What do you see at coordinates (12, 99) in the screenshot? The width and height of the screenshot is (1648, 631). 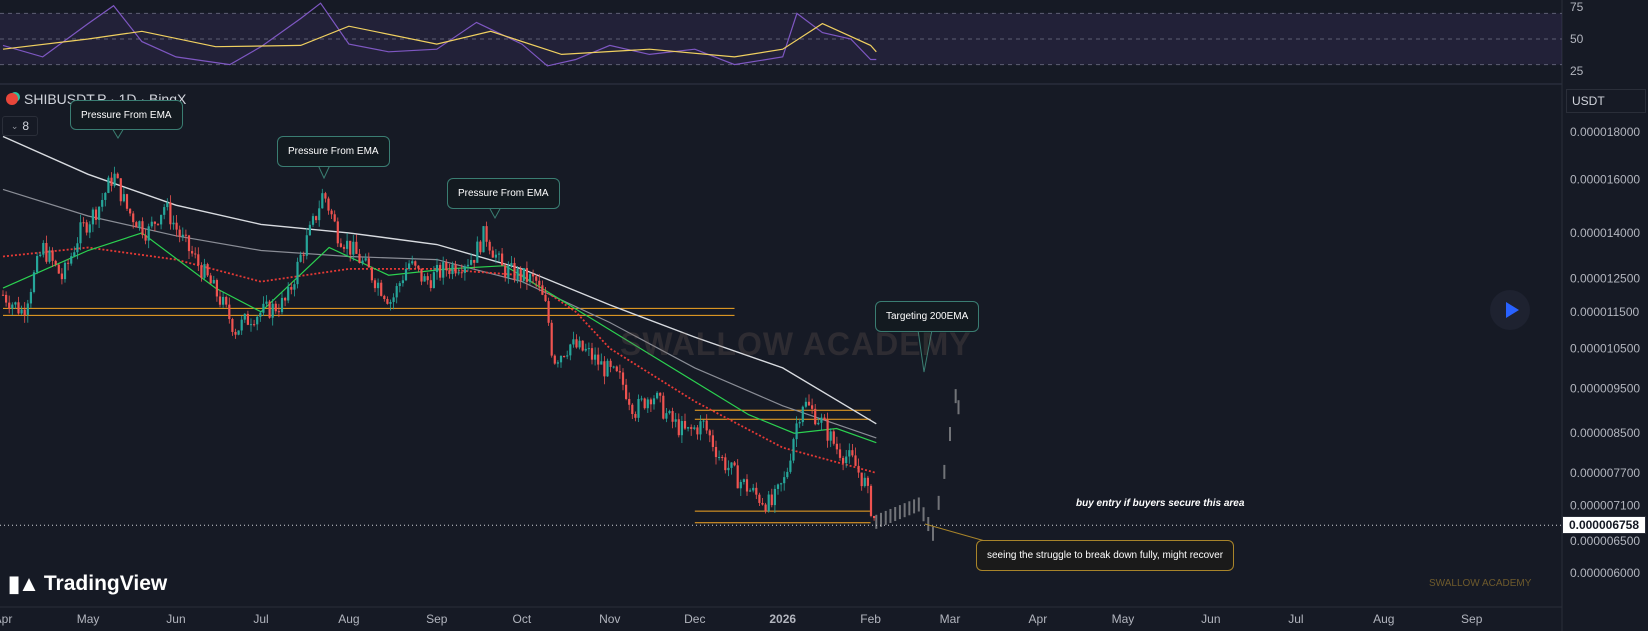 I see `symbol-logo-icon` at bounding box center [12, 99].